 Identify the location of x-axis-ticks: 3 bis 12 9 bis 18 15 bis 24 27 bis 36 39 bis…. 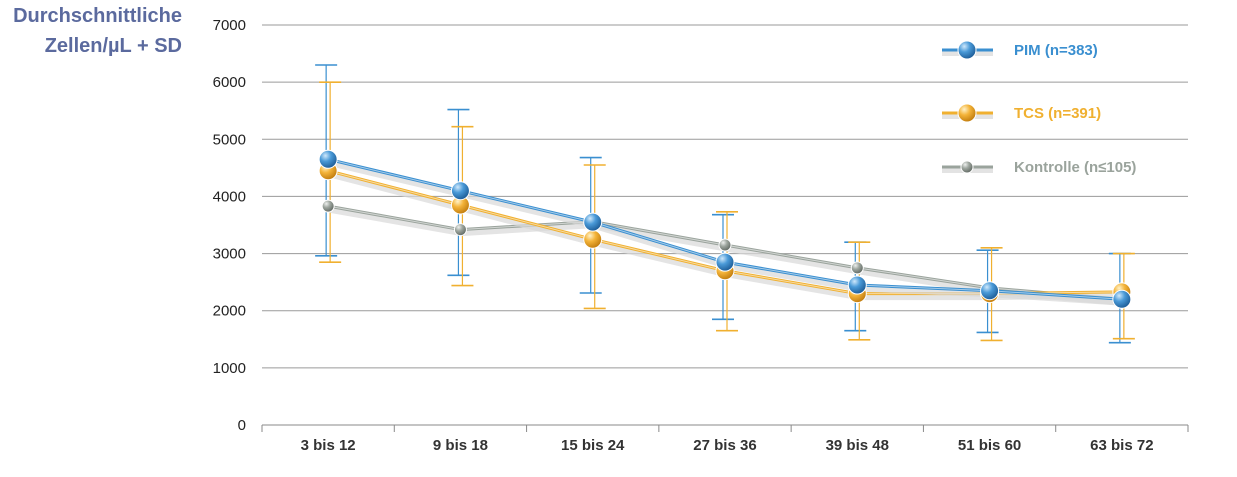
(727, 445).